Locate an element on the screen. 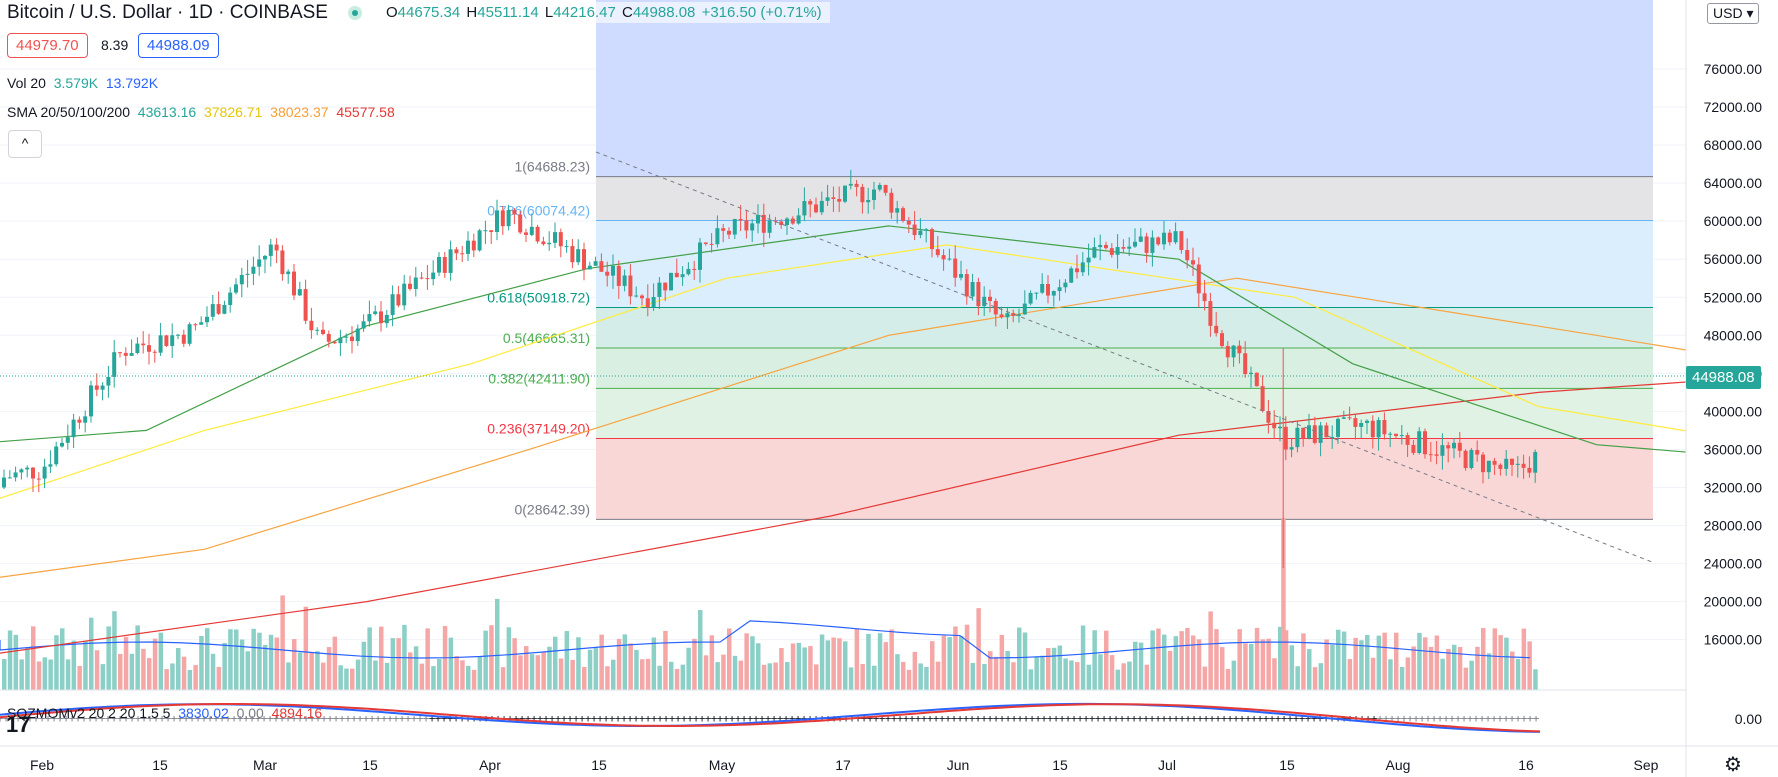 Image resolution: width=1778 pixels, height=777 pixels. sma100-value: 38023.37 is located at coordinates (299, 112).